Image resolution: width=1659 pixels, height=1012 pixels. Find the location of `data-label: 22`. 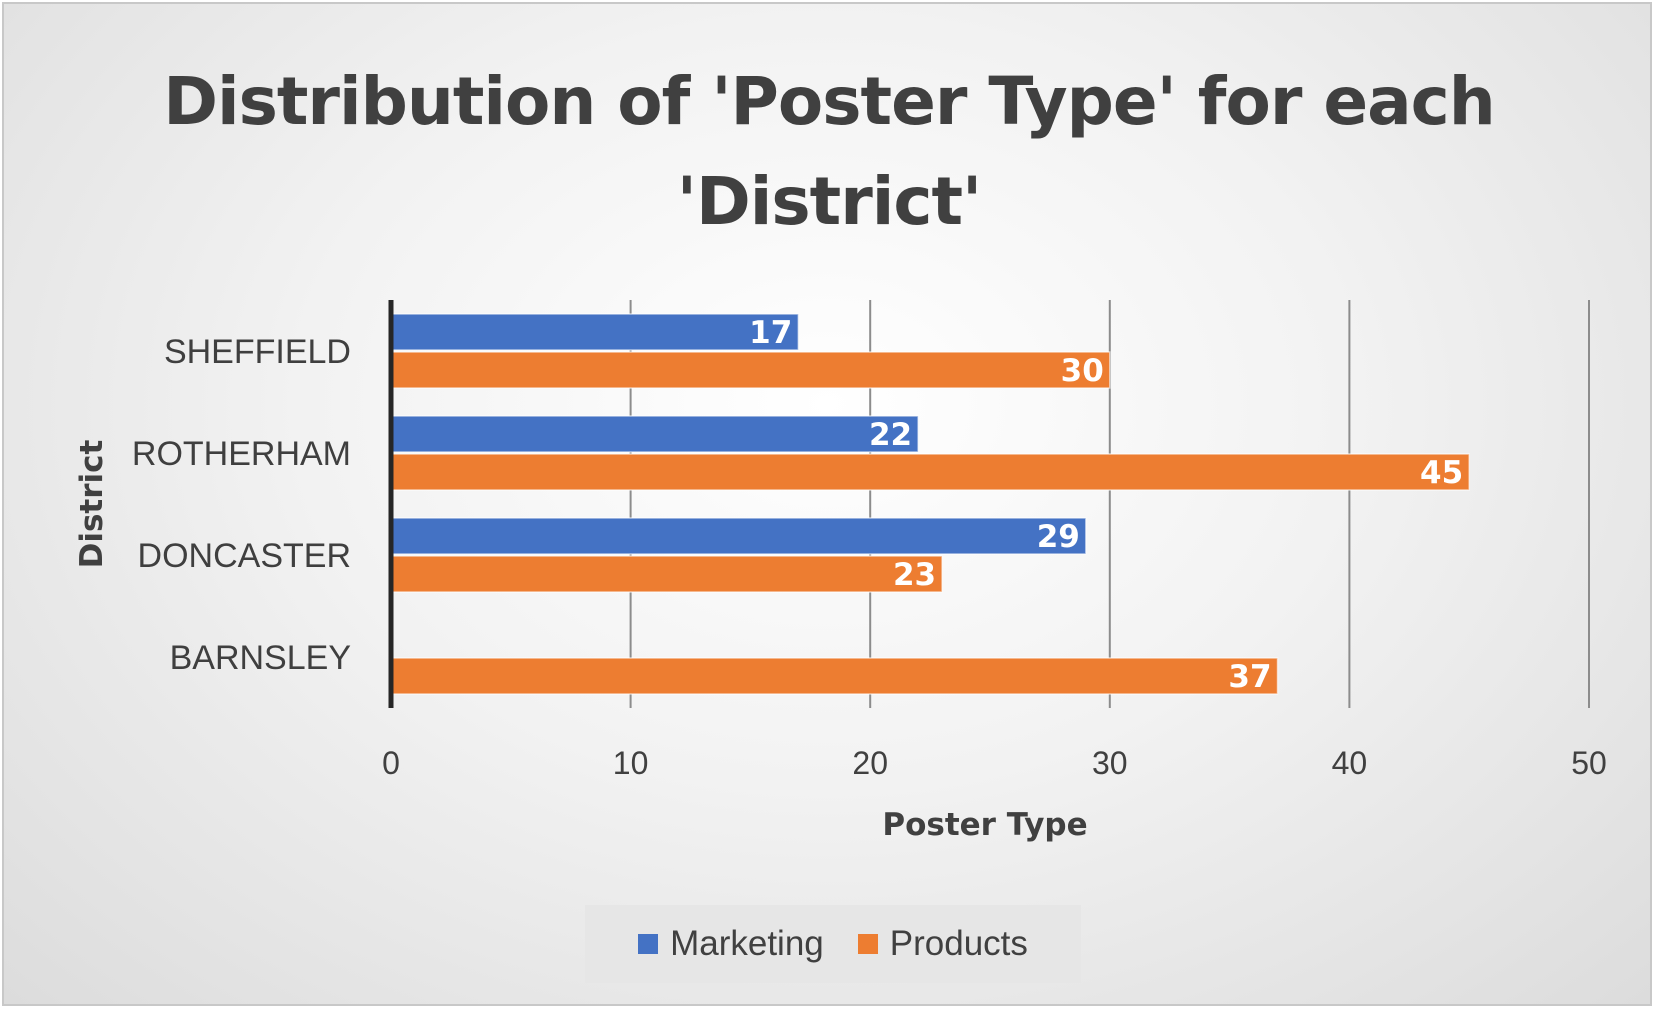

data-label: 22 is located at coordinates (890, 435).